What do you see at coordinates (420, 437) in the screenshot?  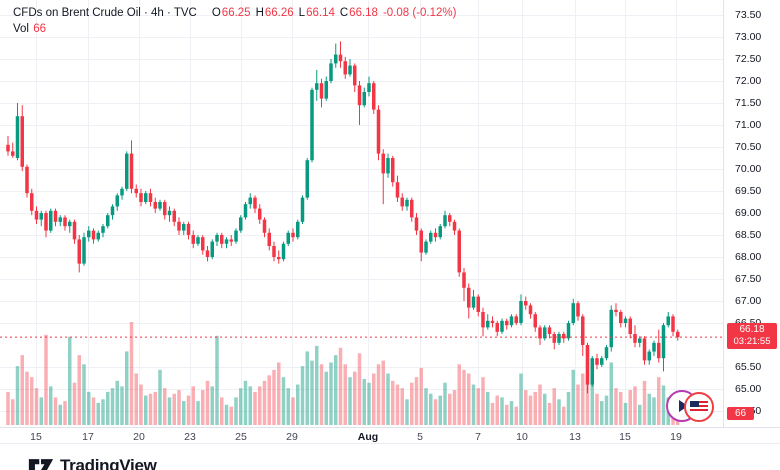 I see `time-axis-label: 5` at bounding box center [420, 437].